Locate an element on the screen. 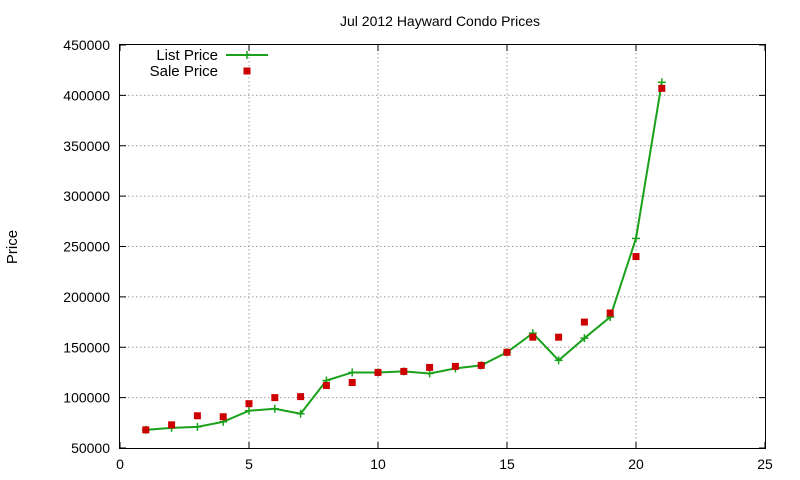 Image resolution: width=800 pixels, height=480 pixels. legend: List Price Sale Price is located at coordinates (209, 63).